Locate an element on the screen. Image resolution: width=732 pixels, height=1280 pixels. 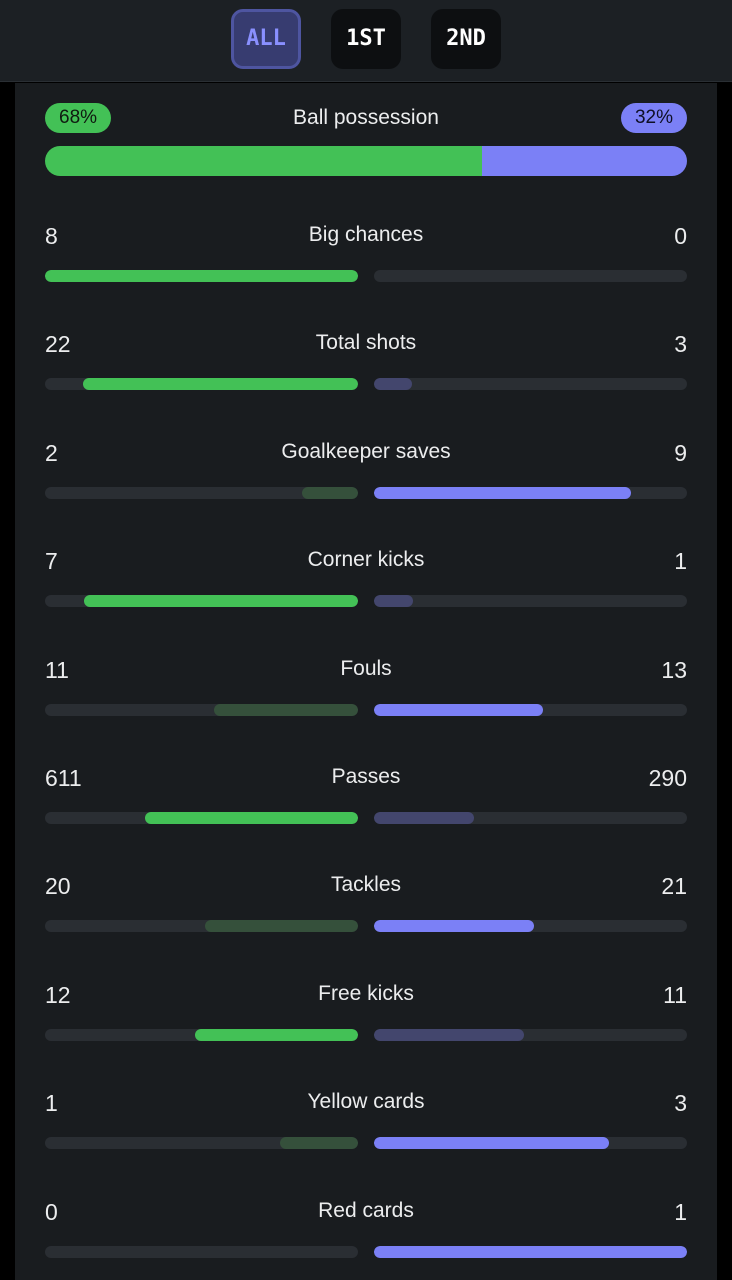
stat-values: 8 Big chances 0 is located at coordinates (366, 240).